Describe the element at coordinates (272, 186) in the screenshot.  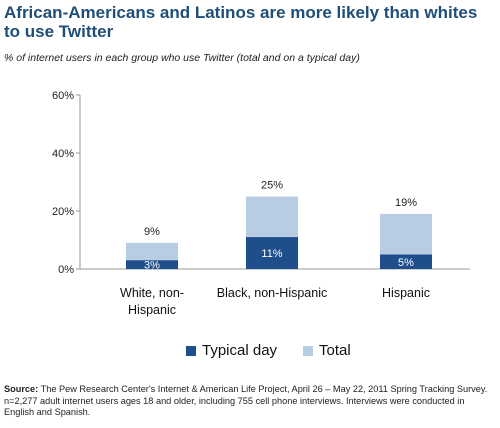
I see `data-label-total: 25%` at that location.